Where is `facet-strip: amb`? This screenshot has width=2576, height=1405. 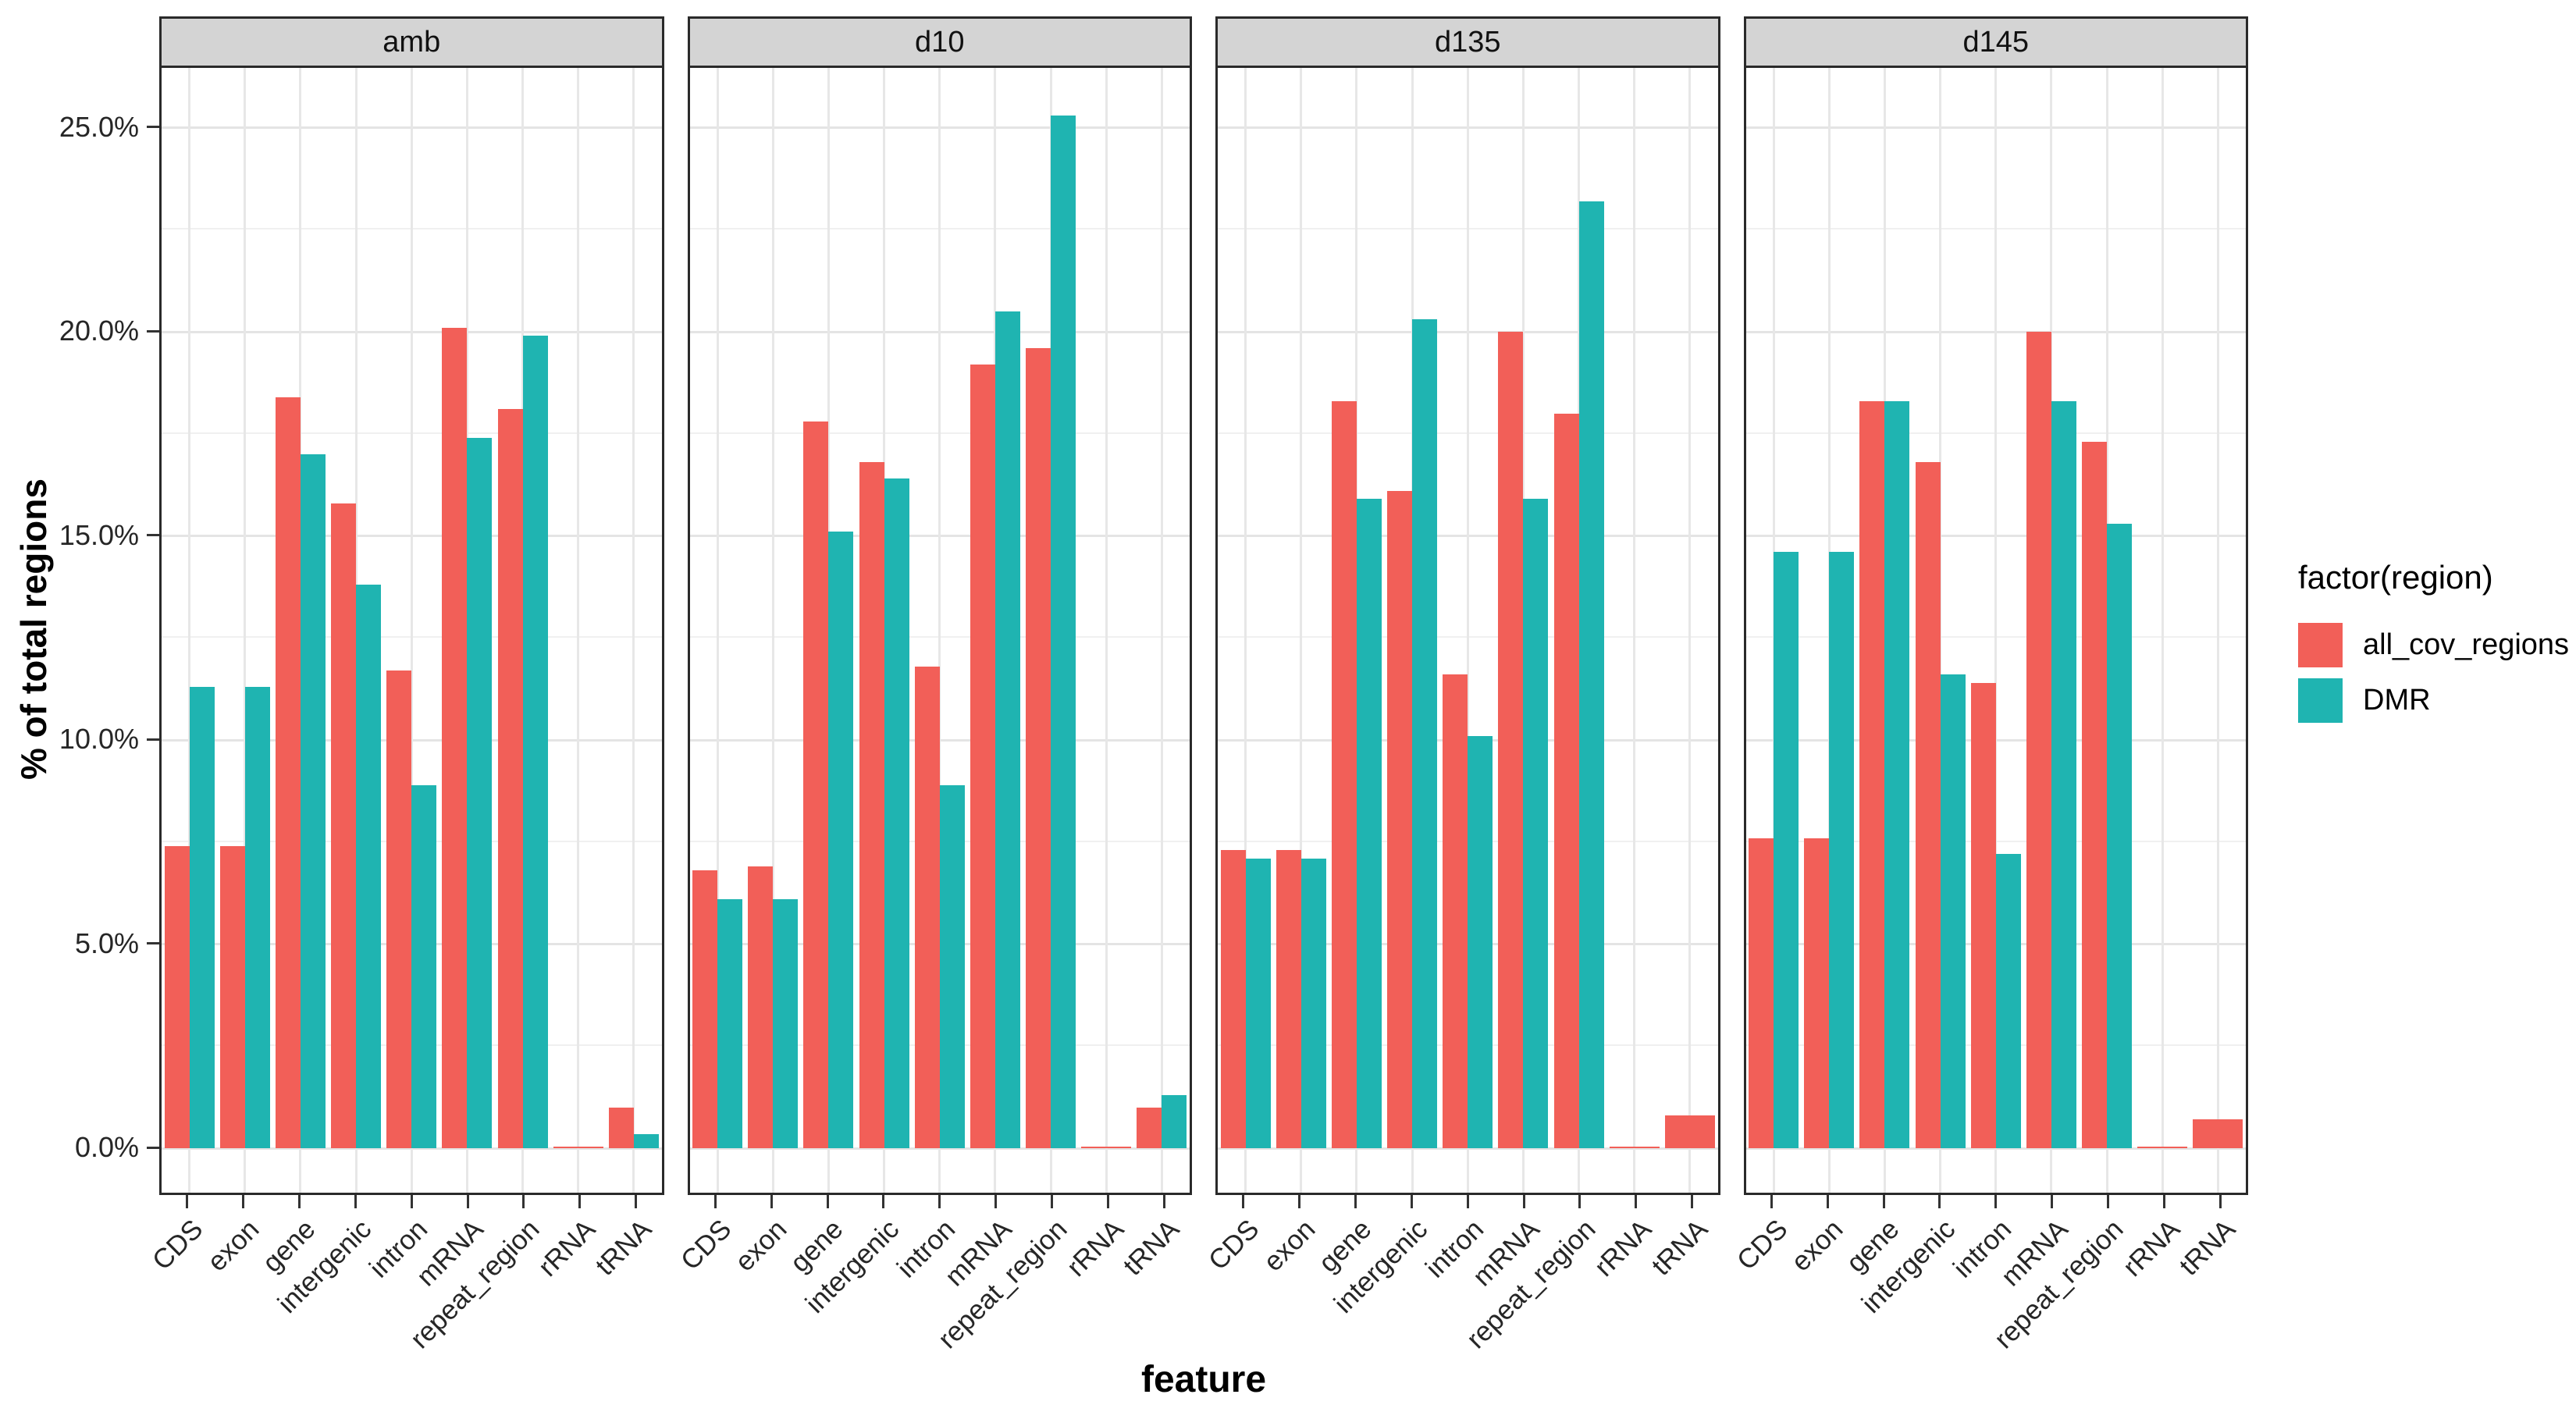
facet-strip: amb is located at coordinates (411, 41).